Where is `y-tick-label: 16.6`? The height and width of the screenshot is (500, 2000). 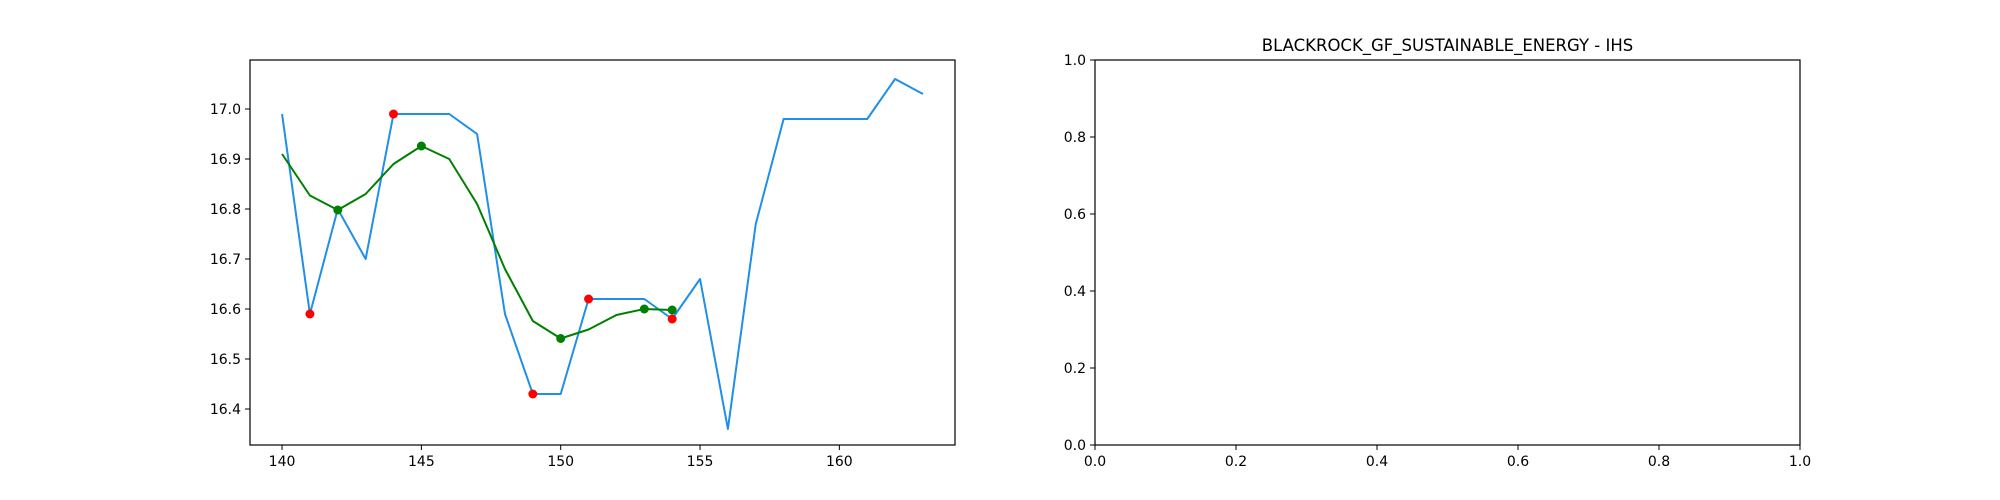 y-tick-label: 16.6 is located at coordinates (225, 310).